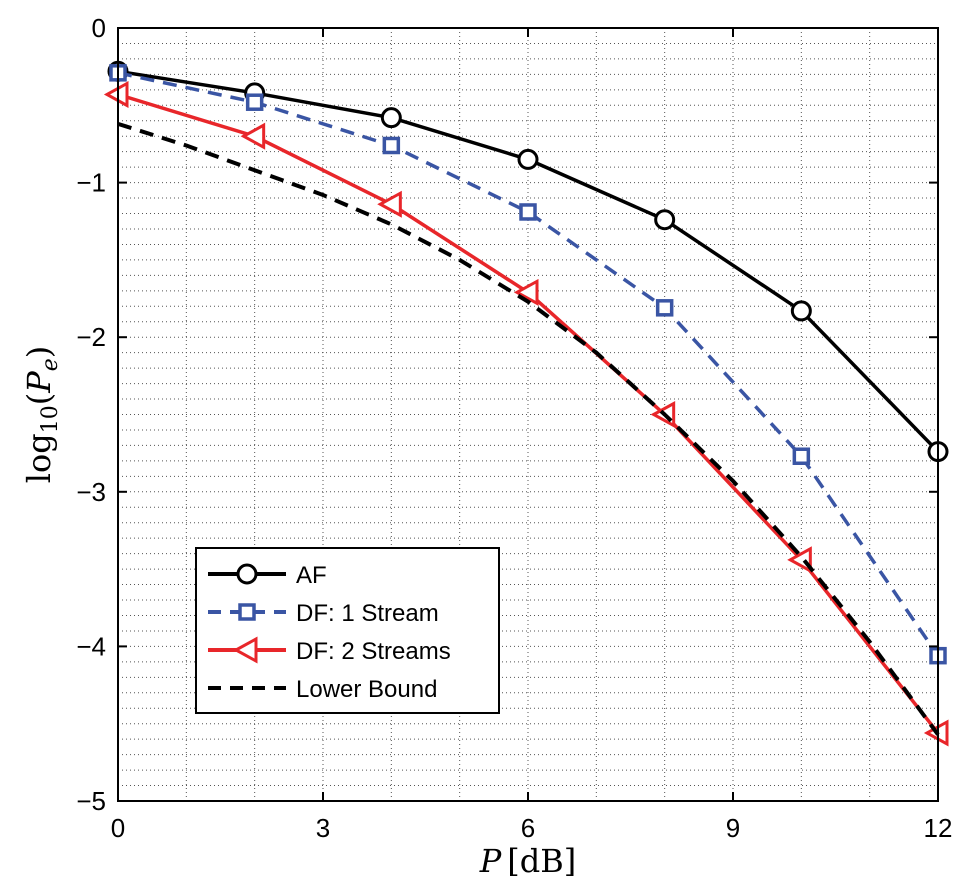 The image size is (959, 881). I want to click on x-tick-label: 12, so click(938, 828).